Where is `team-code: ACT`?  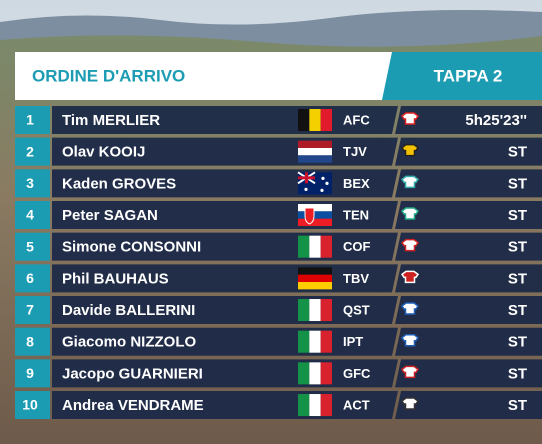
team-code: ACT is located at coordinates (356, 404).